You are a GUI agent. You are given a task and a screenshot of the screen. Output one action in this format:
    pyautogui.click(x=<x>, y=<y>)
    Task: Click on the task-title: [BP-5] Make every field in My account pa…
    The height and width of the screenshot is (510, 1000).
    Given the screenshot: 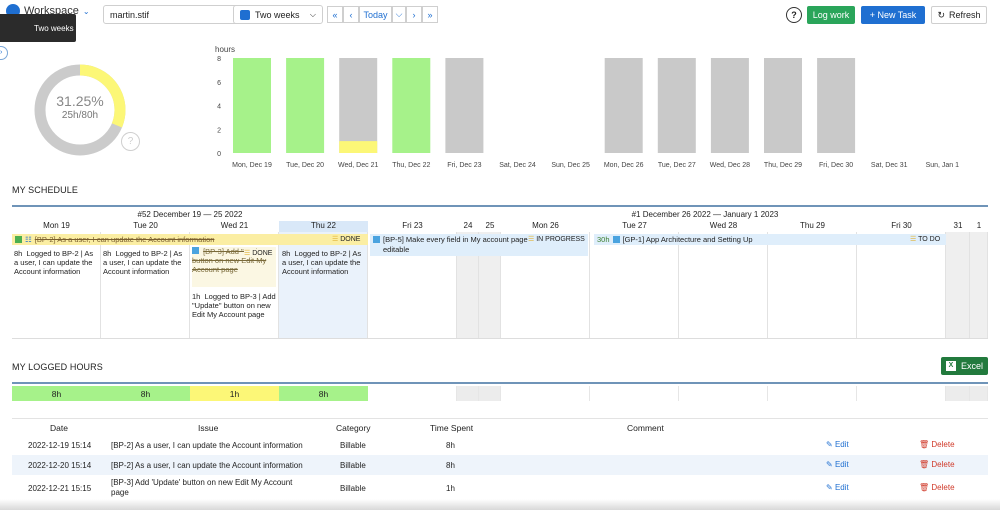 What is the action you would take?
    pyautogui.click(x=455, y=244)
    